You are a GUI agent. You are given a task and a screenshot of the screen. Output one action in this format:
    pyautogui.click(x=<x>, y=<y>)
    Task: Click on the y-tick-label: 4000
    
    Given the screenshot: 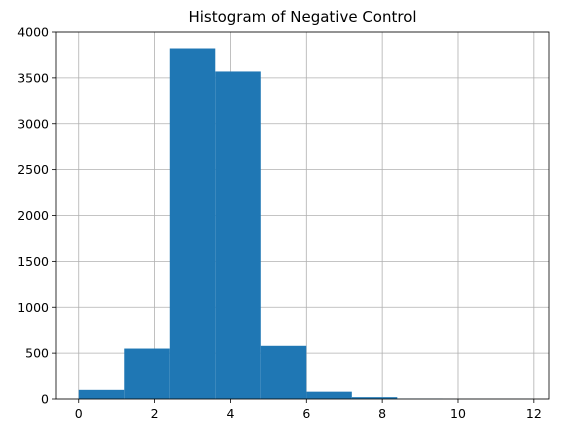 What is the action you would take?
    pyautogui.click(x=33, y=32)
    